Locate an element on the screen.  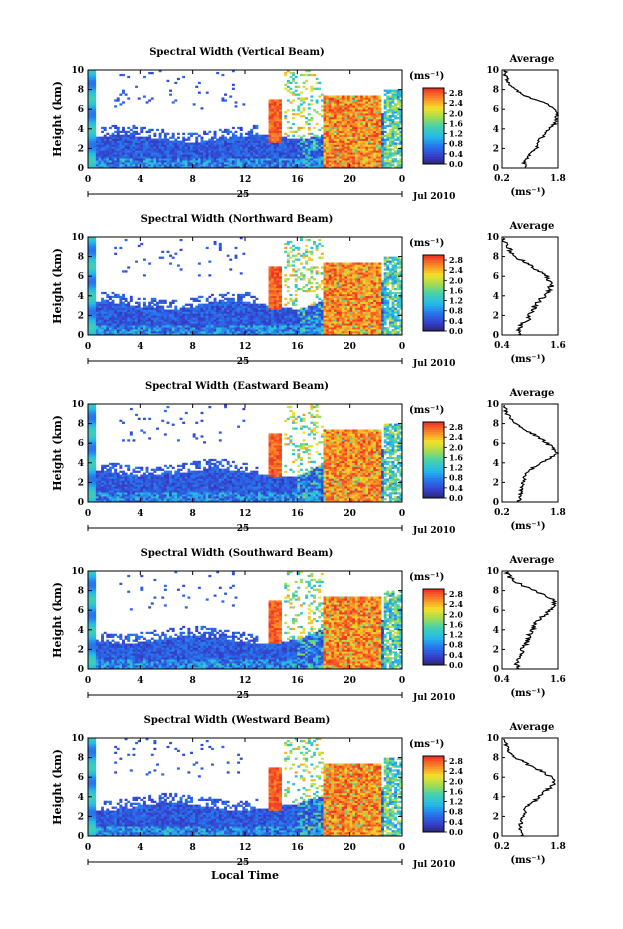
avg-y-tick-label: 0 is located at coordinates (496, 169).